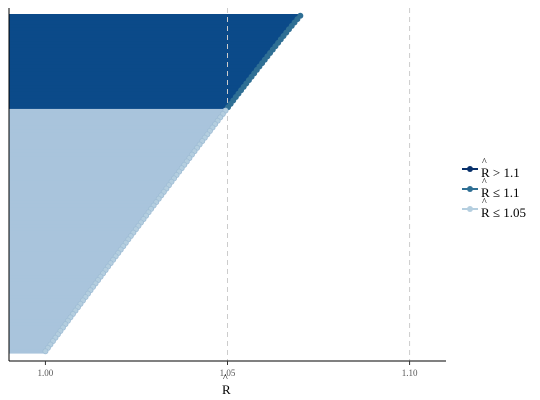 The height and width of the screenshot is (400, 540). I want to click on x-tick-label: 1.00, so click(46, 373).